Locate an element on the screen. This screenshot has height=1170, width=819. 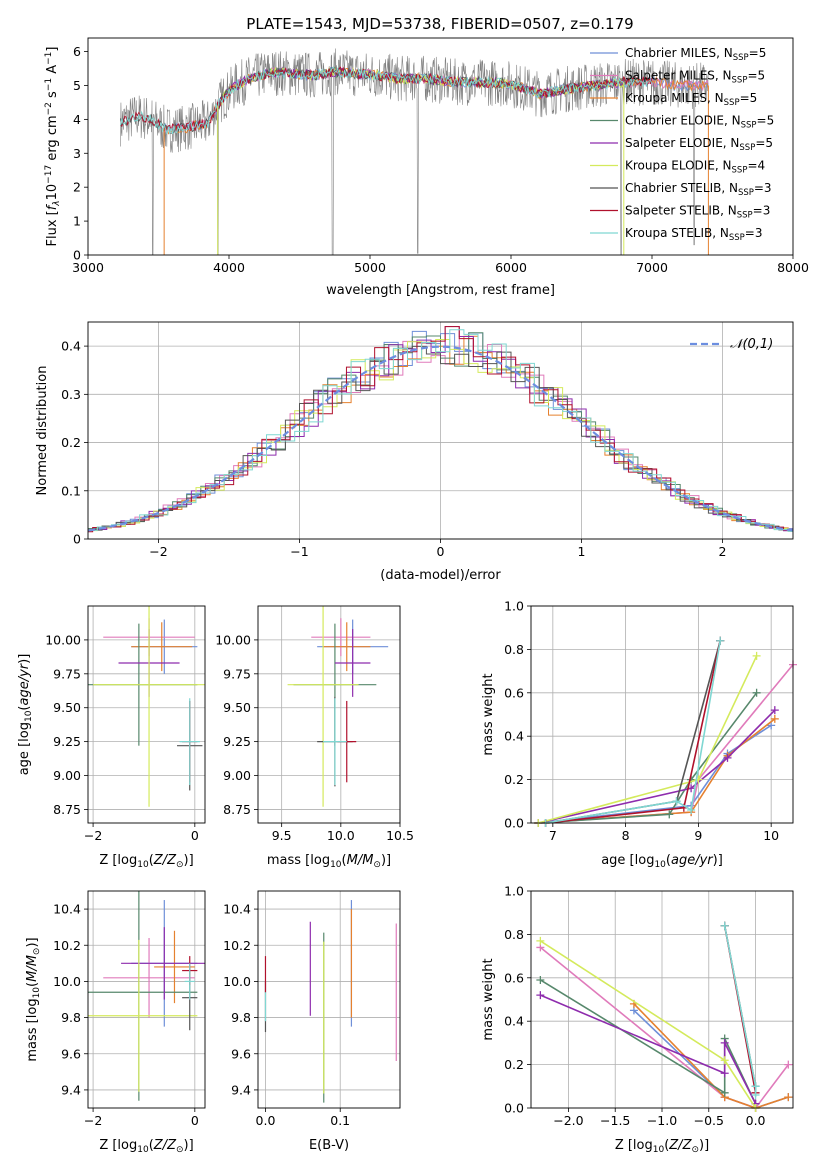
label-part: Chabrier STELIB, N is located at coordinates (681, 188).